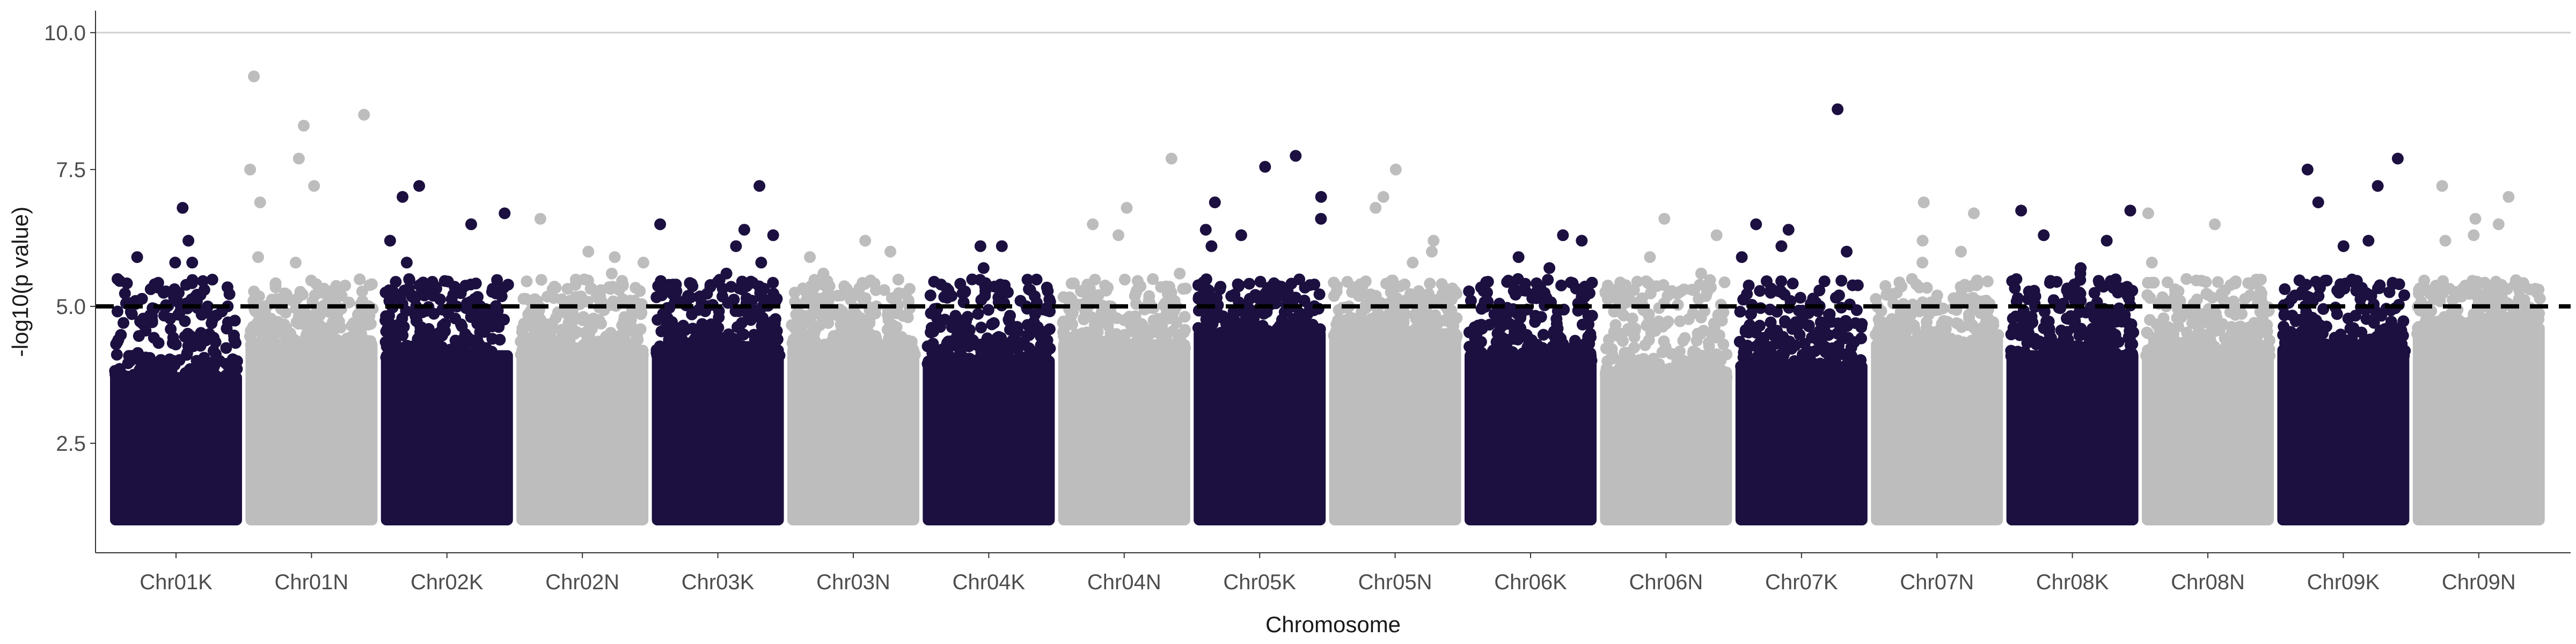 The width and height of the screenshot is (2576, 644). What do you see at coordinates (853, 380) in the screenshot?
I see `chromosome-points-chr03n` at bounding box center [853, 380].